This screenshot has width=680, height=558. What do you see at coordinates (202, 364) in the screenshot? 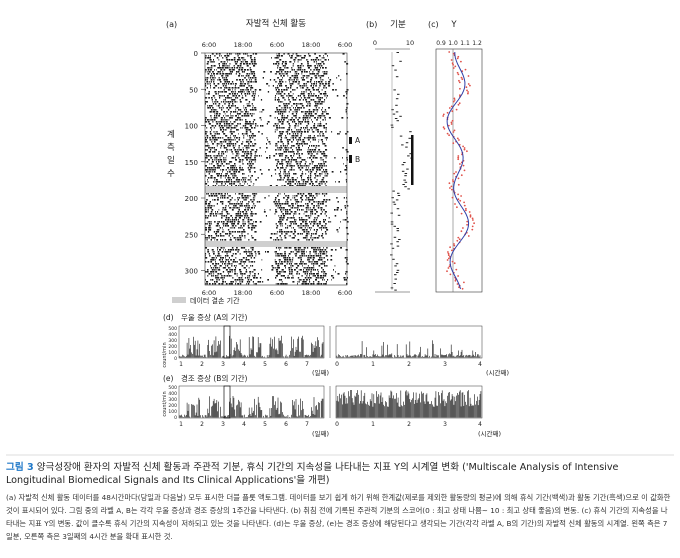
I see `panel-d-left-x-tick: 2` at bounding box center [202, 364].